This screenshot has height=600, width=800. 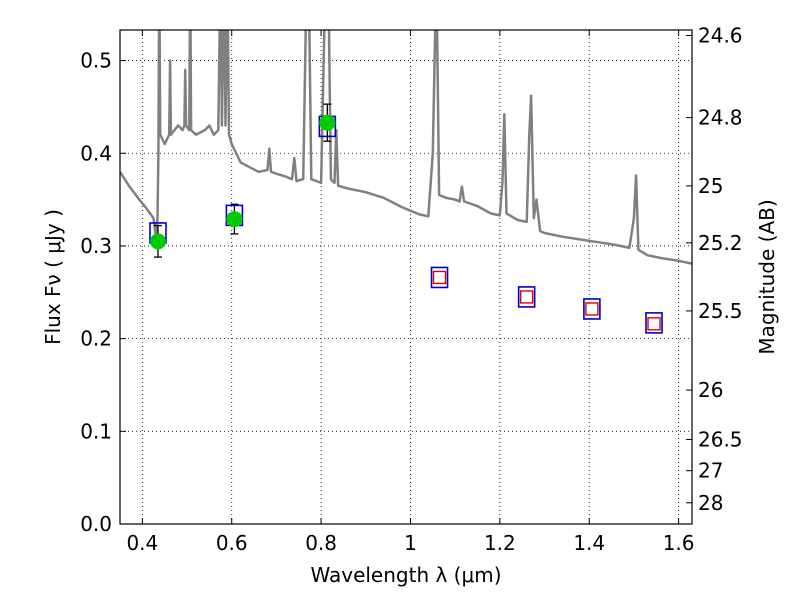 What do you see at coordinates (53, 277) in the screenshot?
I see `y-axis-label: Flux Fν ( μJy )` at bounding box center [53, 277].